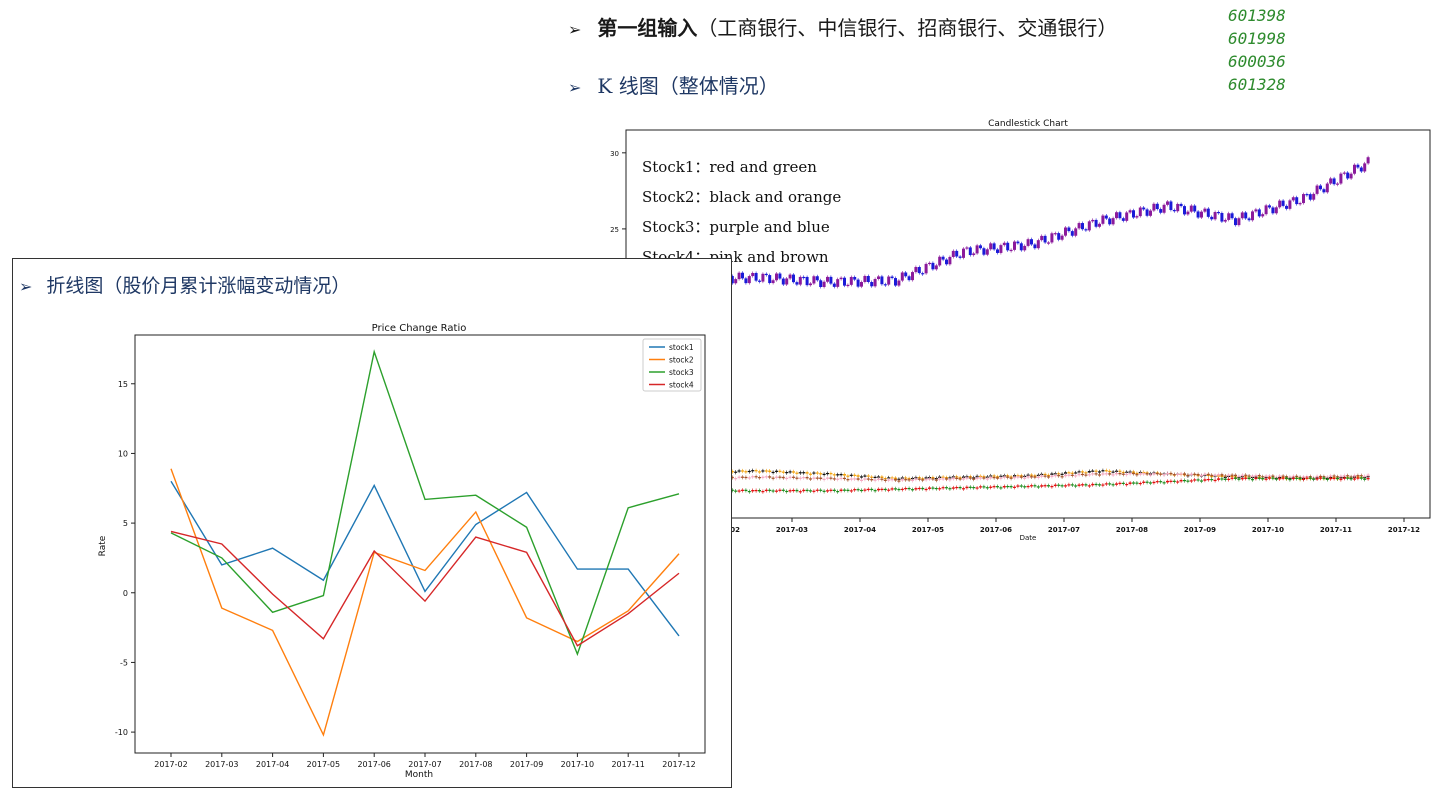 The height and width of the screenshot is (810, 1440). Describe the element at coordinates (124, 662) in the screenshot. I see `y-tick-label: -5` at that location.